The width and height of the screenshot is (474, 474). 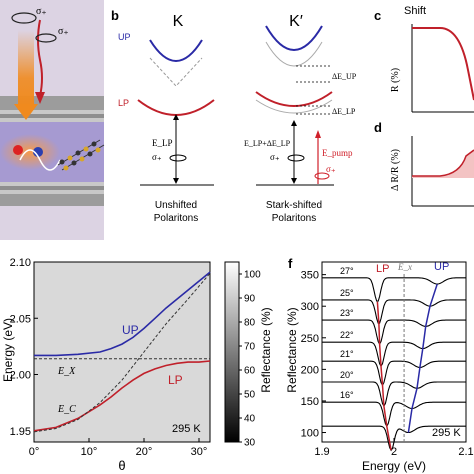 I want to click on trace-angle-label: 27°, so click(x=347, y=271).